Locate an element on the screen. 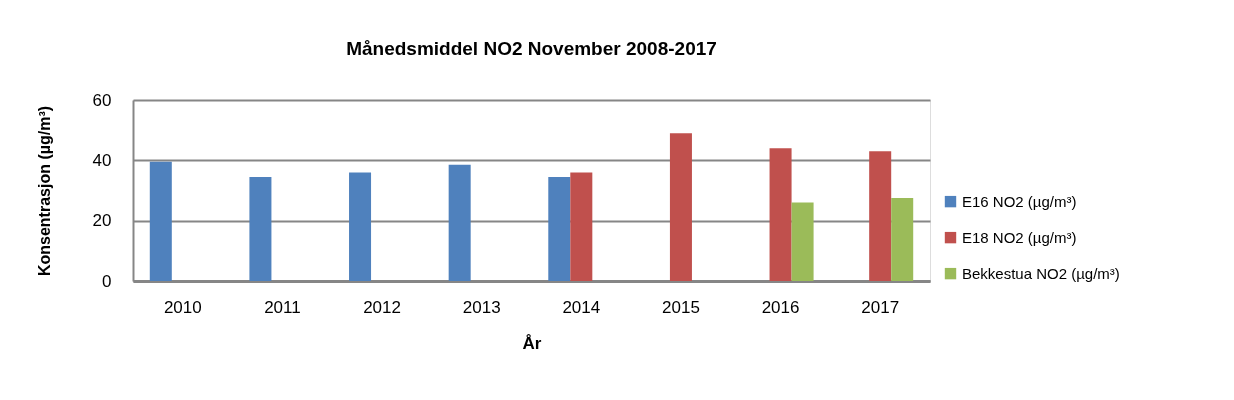 The height and width of the screenshot is (400, 1234). legend-label: Bekkestua NO2 (µg/m³) is located at coordinates (1041, 273).